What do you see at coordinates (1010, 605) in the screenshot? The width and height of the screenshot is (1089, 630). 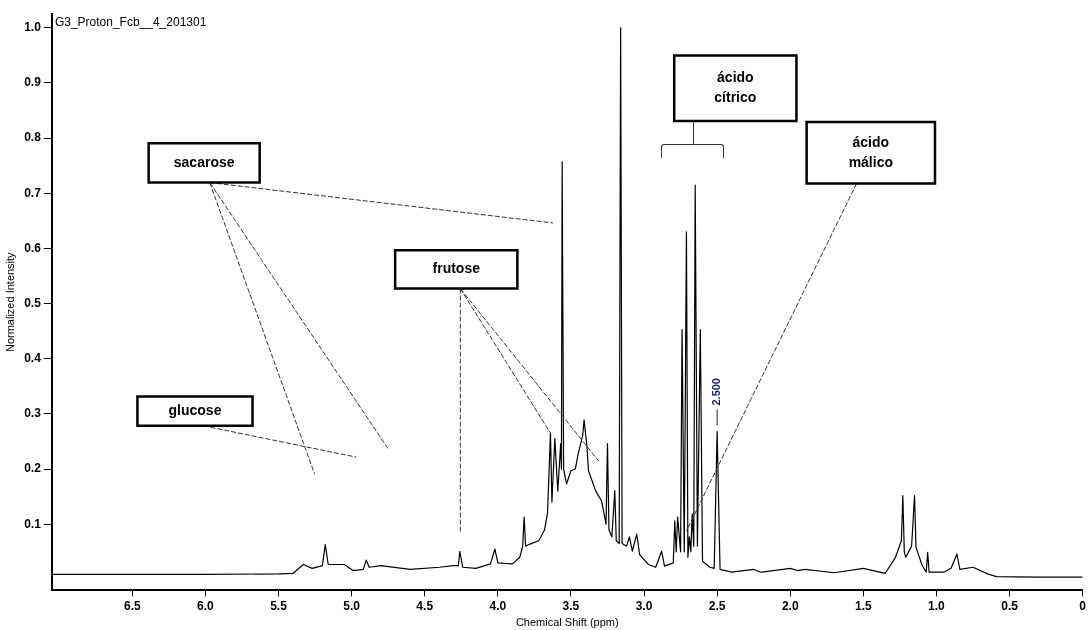 I see `x-tick-label: 0.5` at bounding box center [1010, 605].